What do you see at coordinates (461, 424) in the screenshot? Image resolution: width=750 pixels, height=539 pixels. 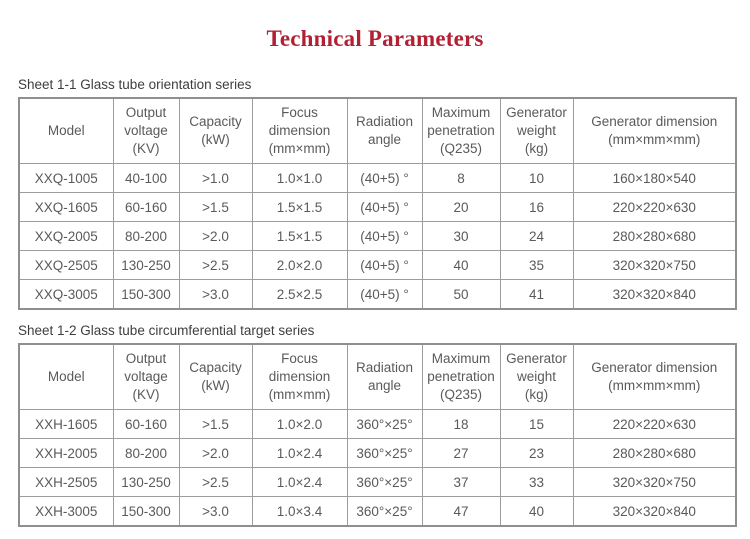 I see `table-cell: 18` at bounding box center [461, 424].